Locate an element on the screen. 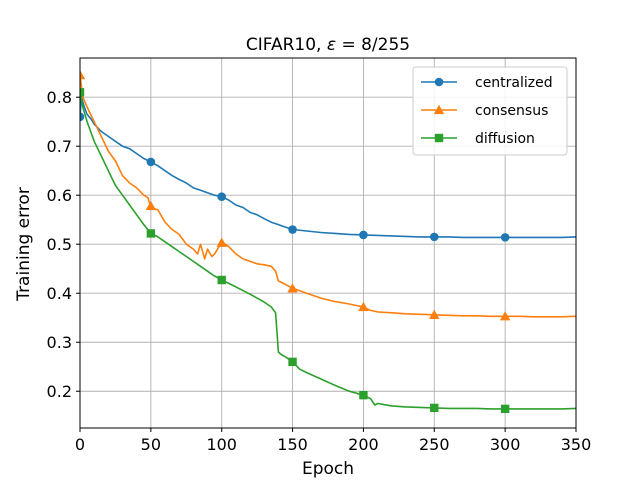 Image resolution: width=640 pixels, height=480 pixels. x-tick-label: 350 is located at coordinates (576, 444).